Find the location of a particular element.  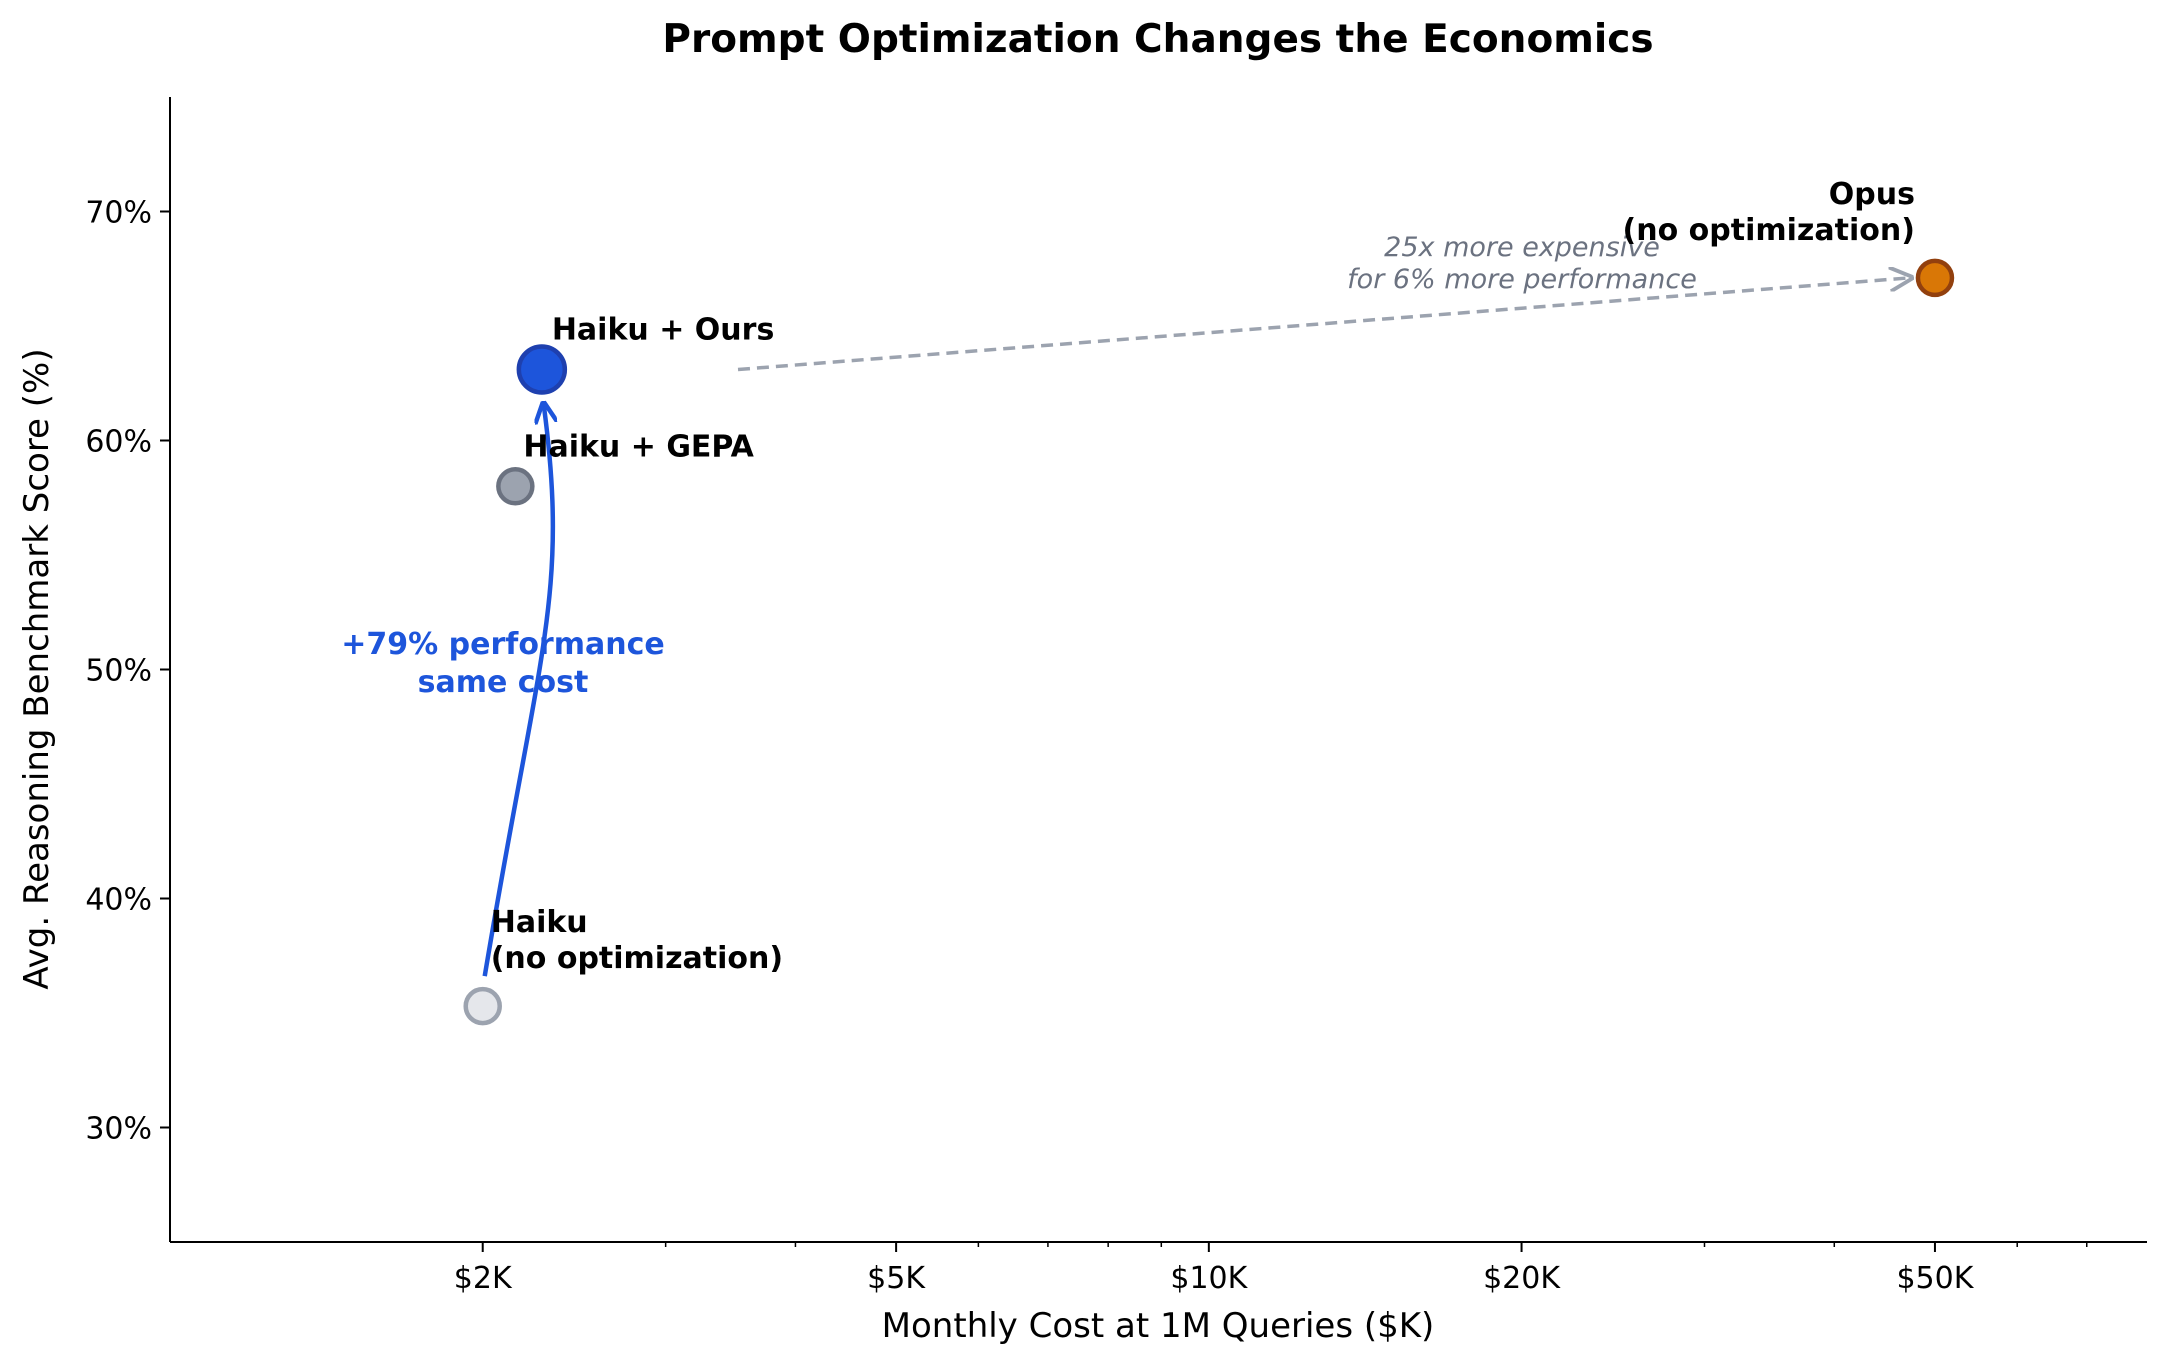

point-label-line: Haiku + GEPA is located at coordinates (638, 446).